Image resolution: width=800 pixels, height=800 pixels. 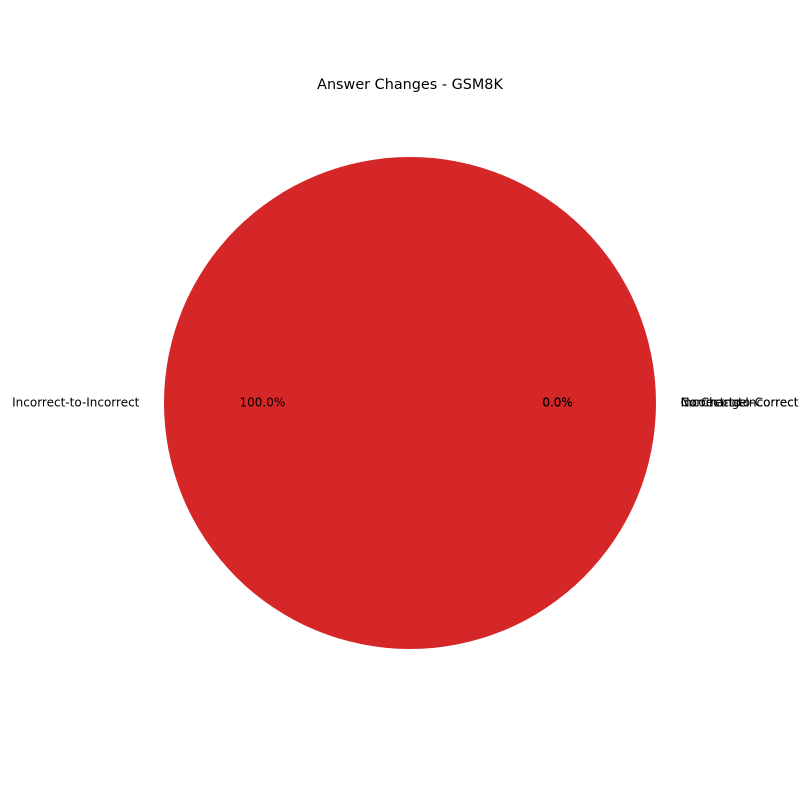 What do you see at coordinates (263, 403) in the screenshot?
I see `slice-percent-incorrect-to-incorrect: 100.0%` at bounding box center [263, 403].